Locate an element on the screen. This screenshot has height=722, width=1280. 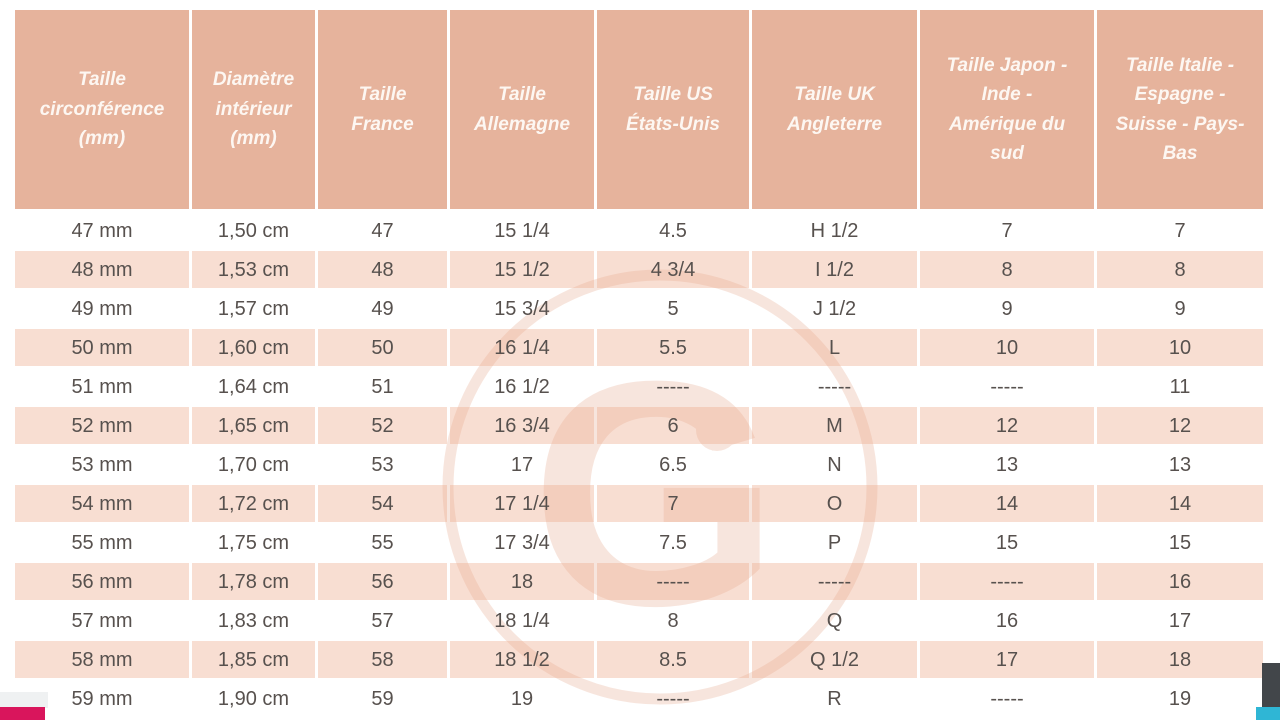
cell: 5 is located at coordinates (674, 308).